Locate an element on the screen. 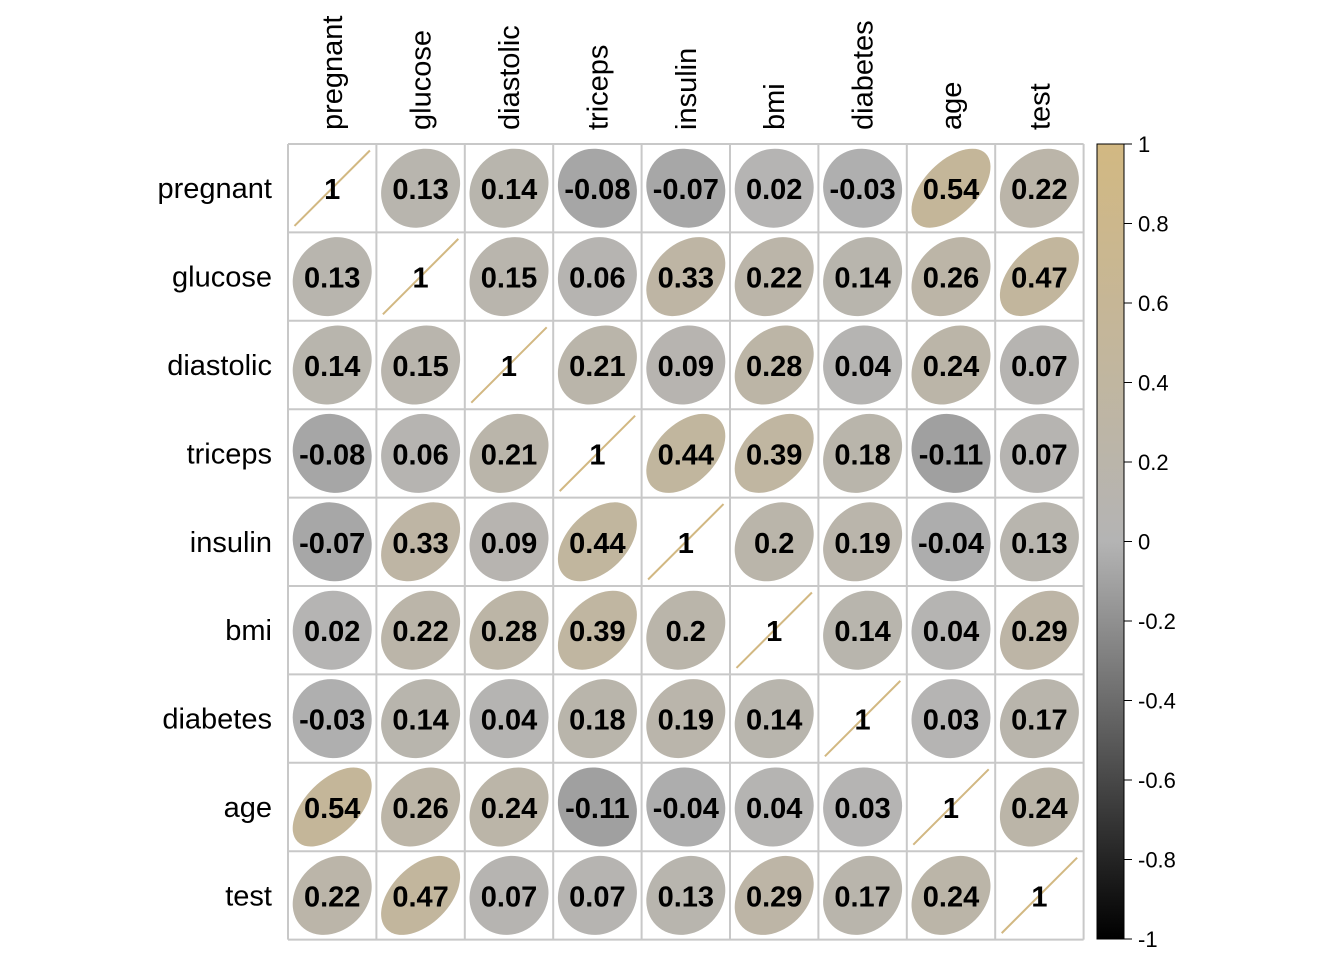 This screenshot has width=1344, height=960. correlation-cell: 0.54 is located at coordinates (951, 188).